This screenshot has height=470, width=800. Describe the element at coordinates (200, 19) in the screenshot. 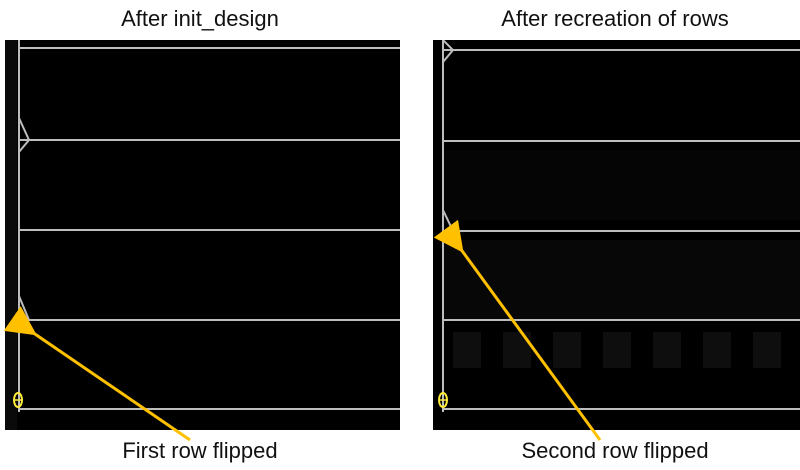

I see `left-panel-title: After init_design` at that location.